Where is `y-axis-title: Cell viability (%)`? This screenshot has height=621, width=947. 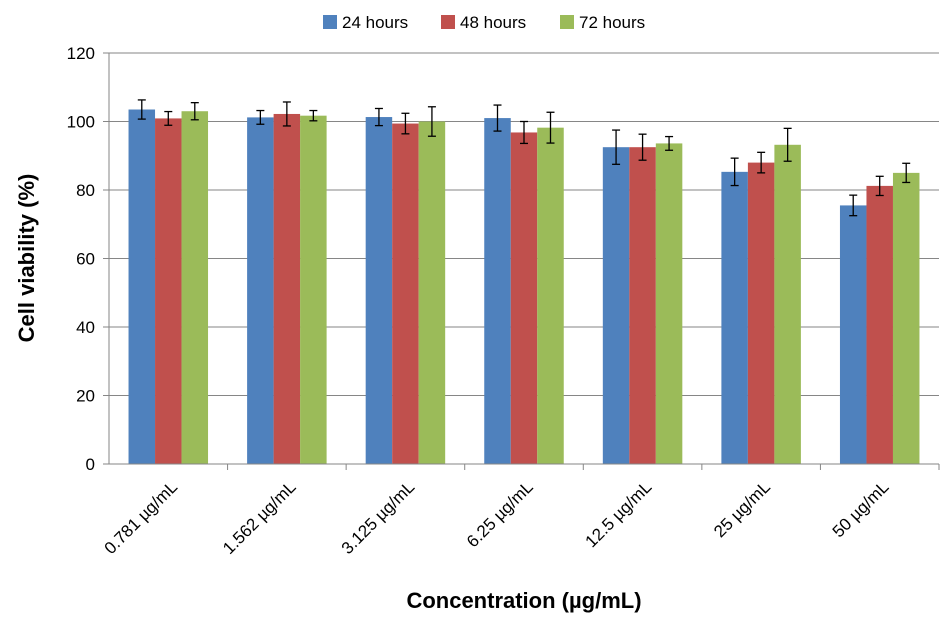
y-axis-title: Cell viability (%) is located at coordinates (26, 258).